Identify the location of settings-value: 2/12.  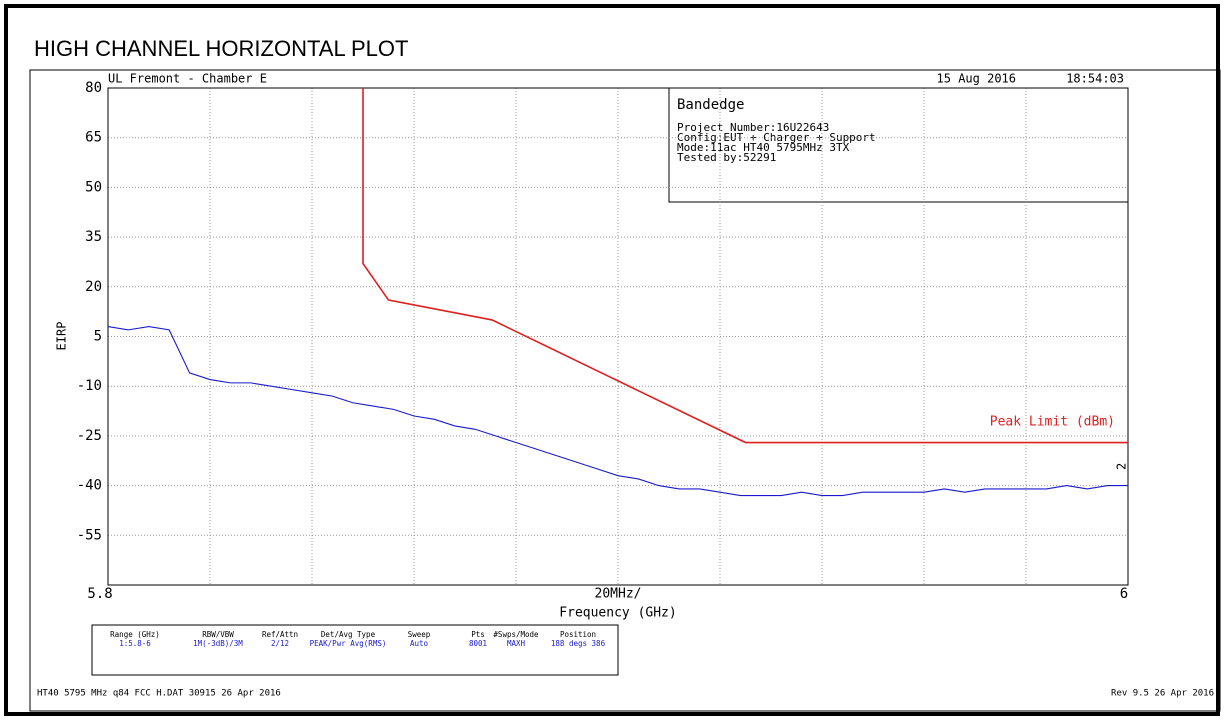
(280, 643).